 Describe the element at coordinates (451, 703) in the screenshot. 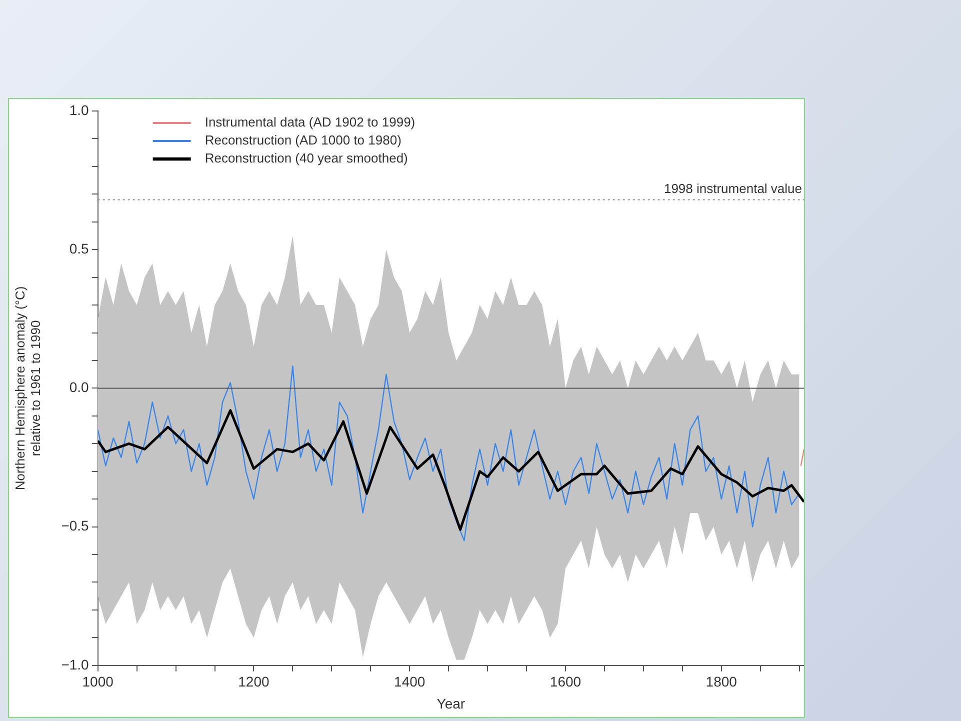

I see `x-axis-title: Year` at that location.